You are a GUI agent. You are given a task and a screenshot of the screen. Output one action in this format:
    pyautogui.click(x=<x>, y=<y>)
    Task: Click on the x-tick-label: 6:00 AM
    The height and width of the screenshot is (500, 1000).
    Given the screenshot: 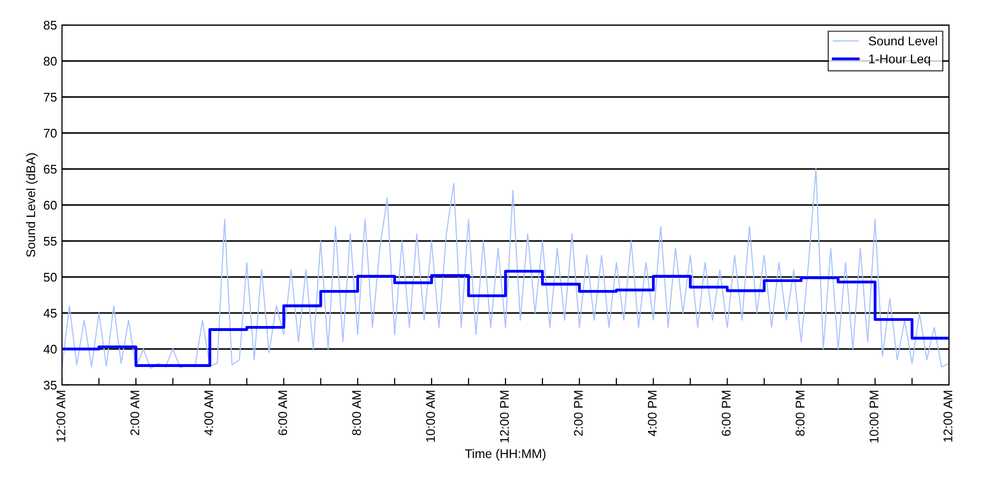 What is the action you would take?
    pyautogui.click(x=283, y=413)
    